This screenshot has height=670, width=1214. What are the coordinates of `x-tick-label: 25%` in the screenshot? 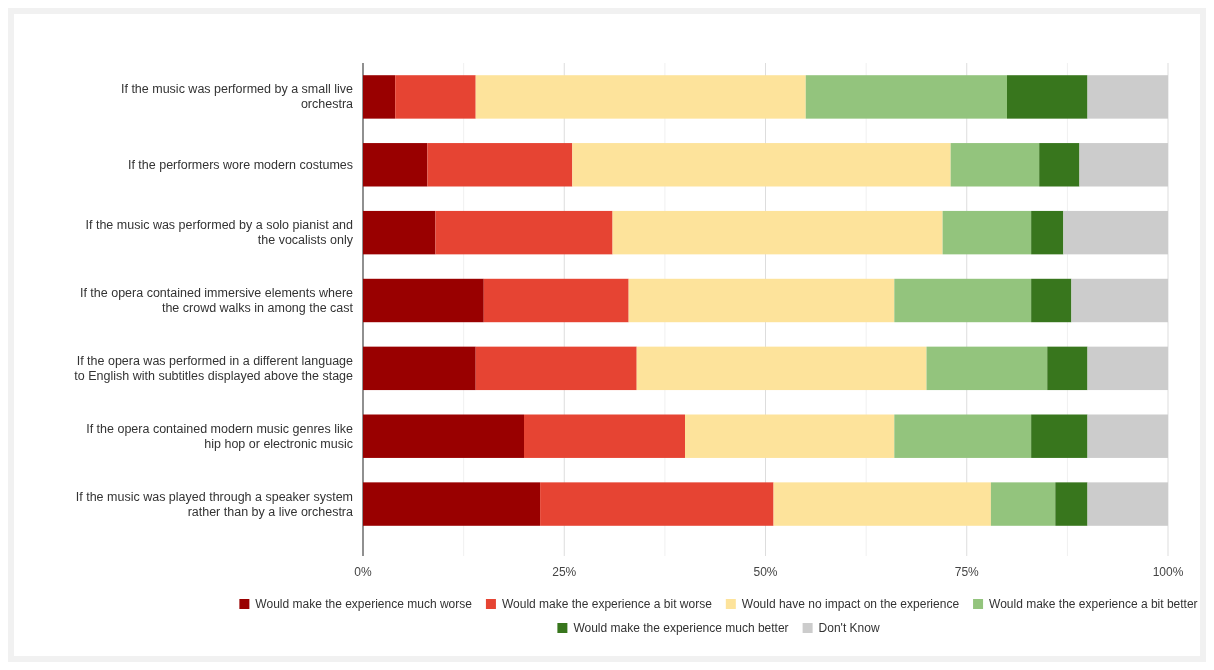 It's located at (564, 572).